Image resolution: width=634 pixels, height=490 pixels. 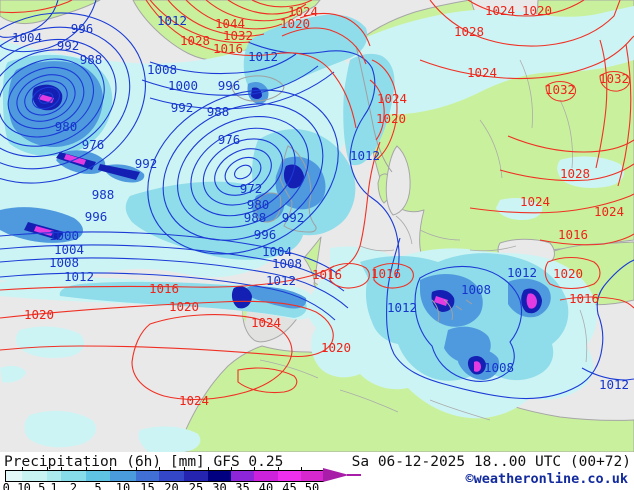 What do you see at coordinates (258, 88) in the screenshot?
I see `coast-iceland-outline` at bounding box center [258, 88].